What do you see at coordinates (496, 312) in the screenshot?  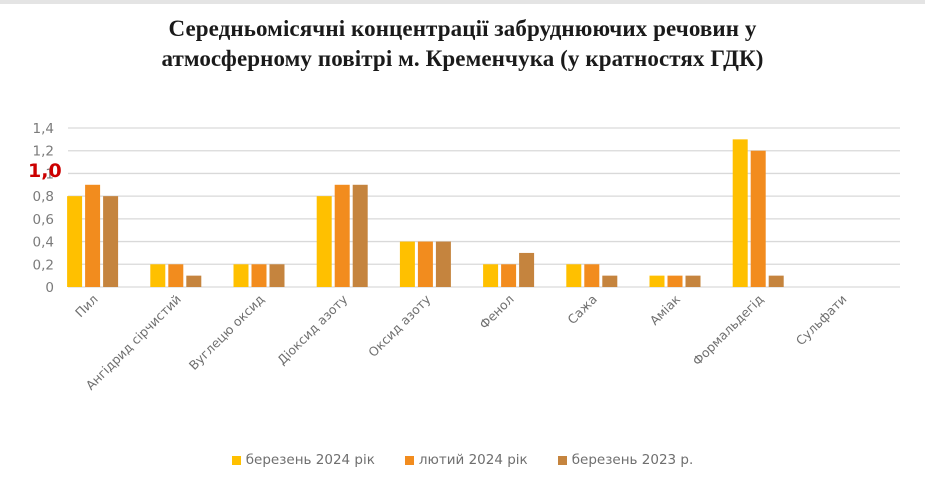 I see `x-category-label: Фенол` at bounding box center [496, 312].